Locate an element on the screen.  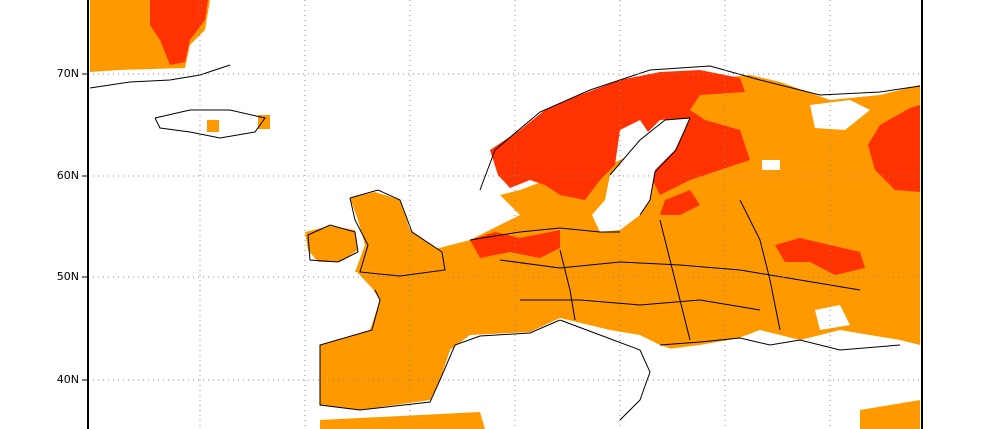
latitude-label: 70N is located at coordinates (68, 73).